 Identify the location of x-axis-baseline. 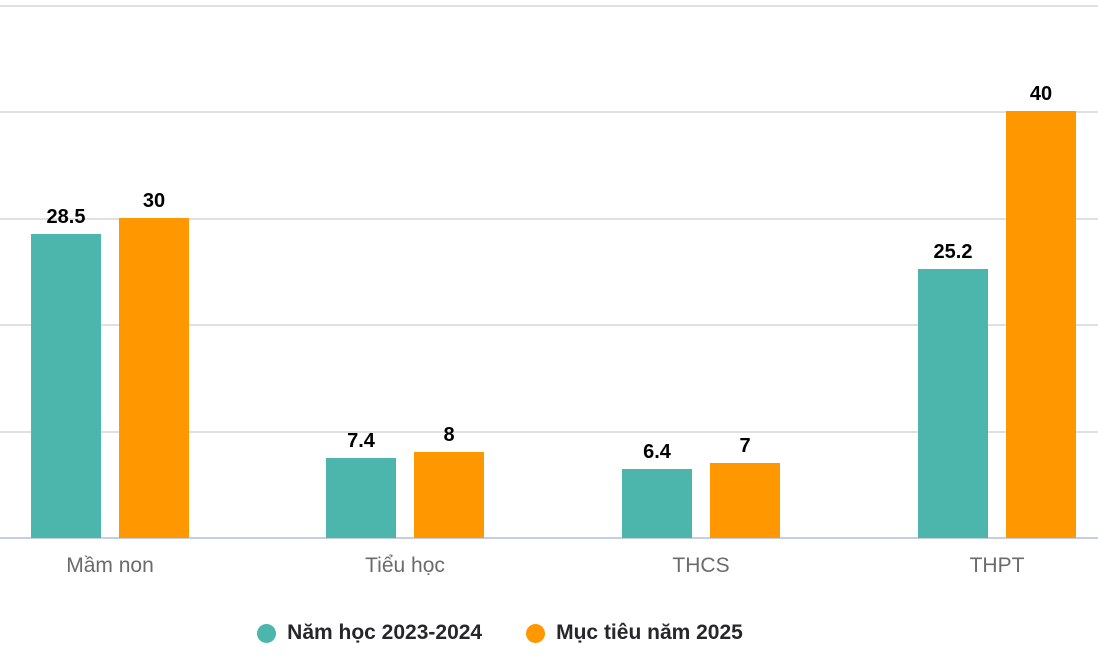
(549, 538).